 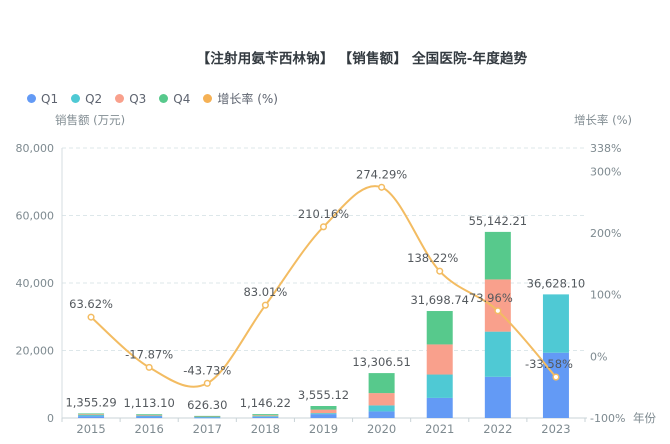 I want to click on bar-2019-q3, so click(x=323, y=411).